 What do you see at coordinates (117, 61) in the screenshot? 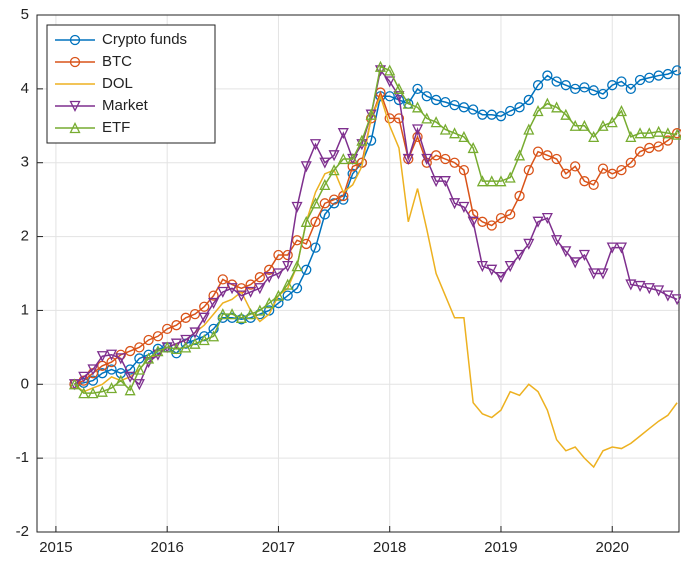
I see `legend-label: BTC` at bounding box center [117, 61].